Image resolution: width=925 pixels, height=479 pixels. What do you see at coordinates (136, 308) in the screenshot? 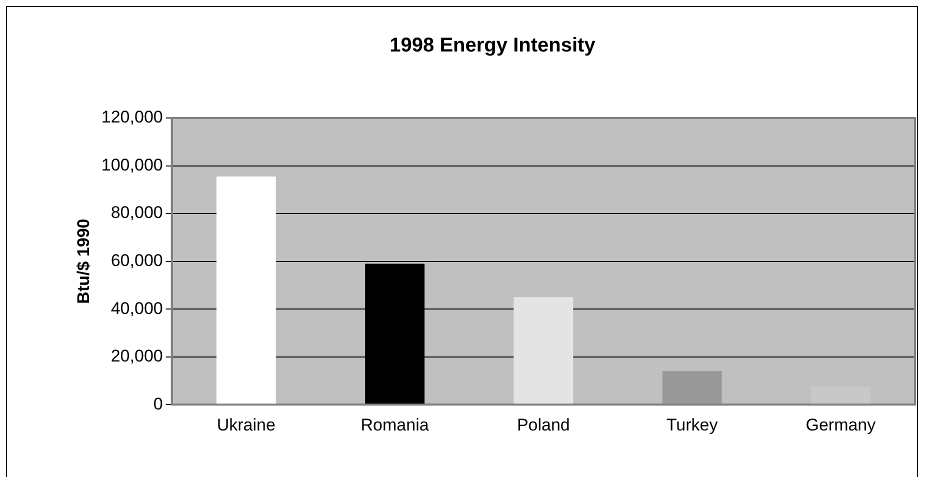
I see `y-tick-label: 40,000` at bounding box center [136, 308].